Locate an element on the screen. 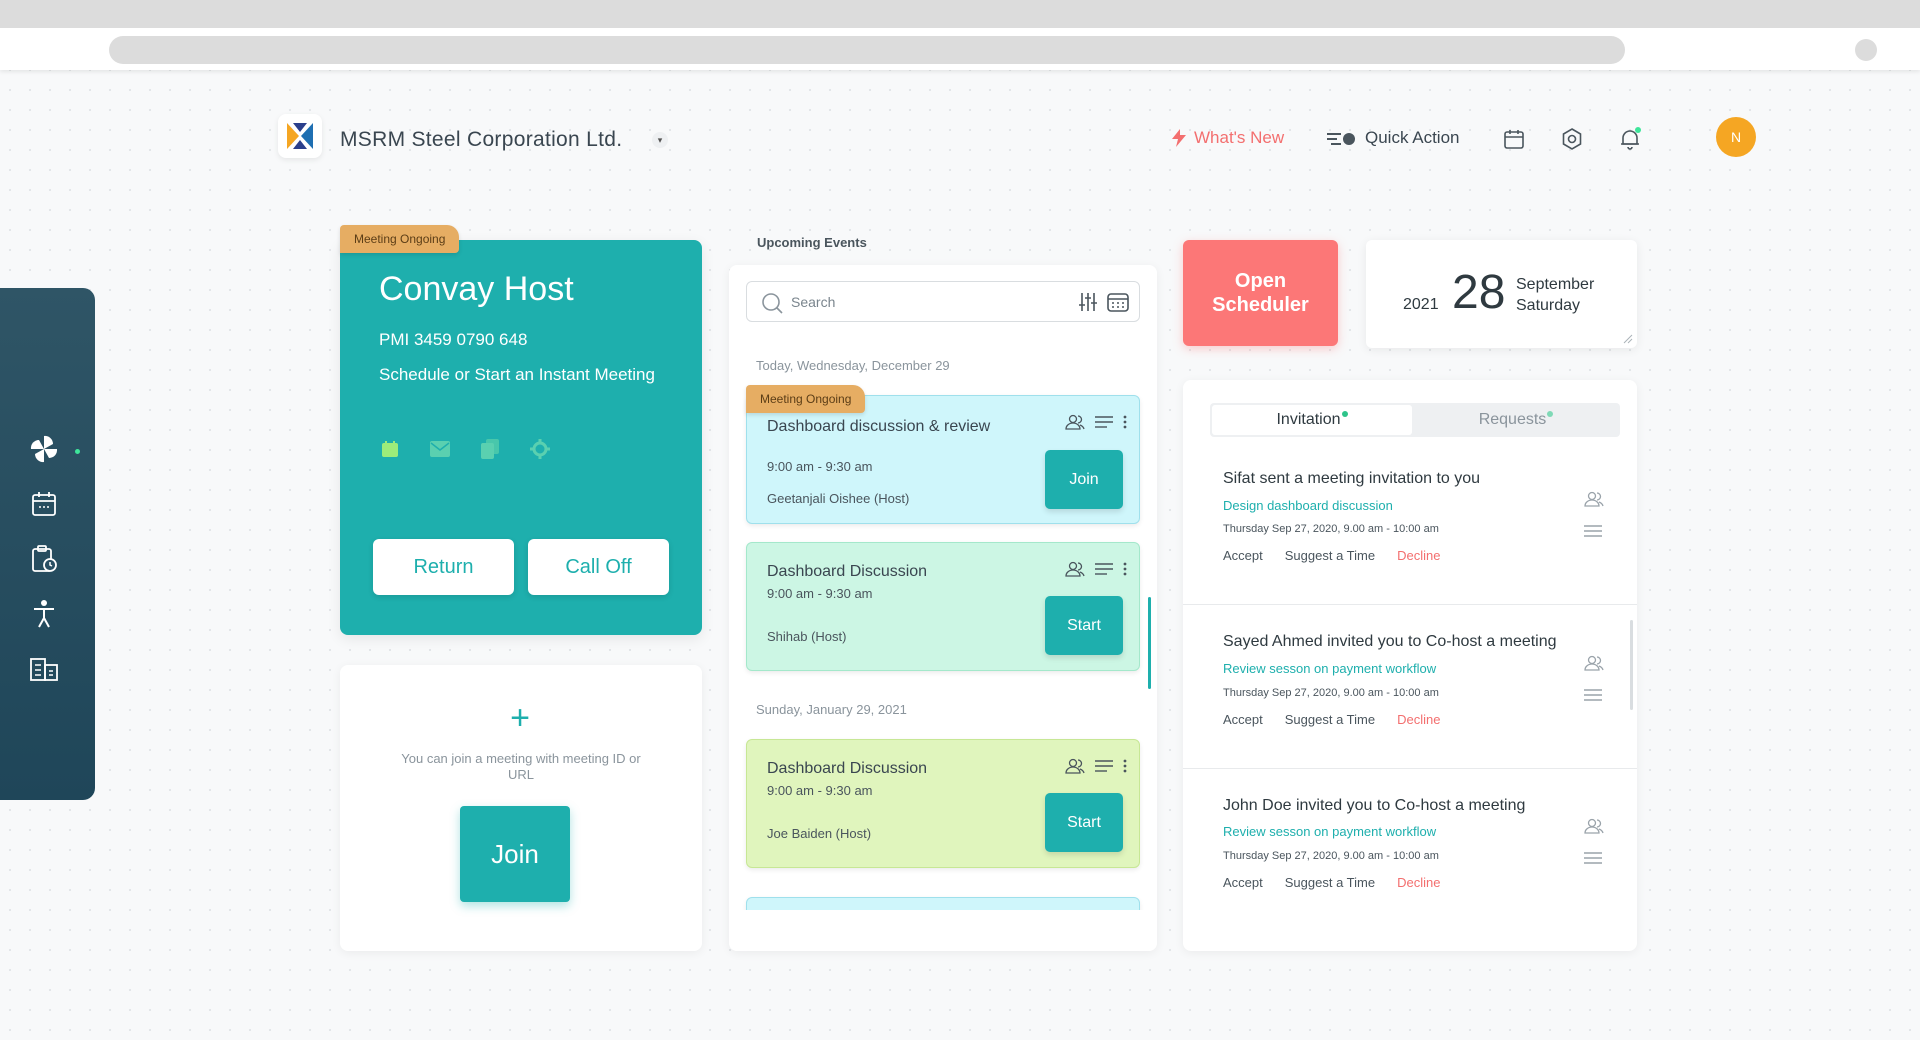 Image resolution: width=1920 pixels, height=1040 pixels. unread-dot is located at coordinates (1344, 414).